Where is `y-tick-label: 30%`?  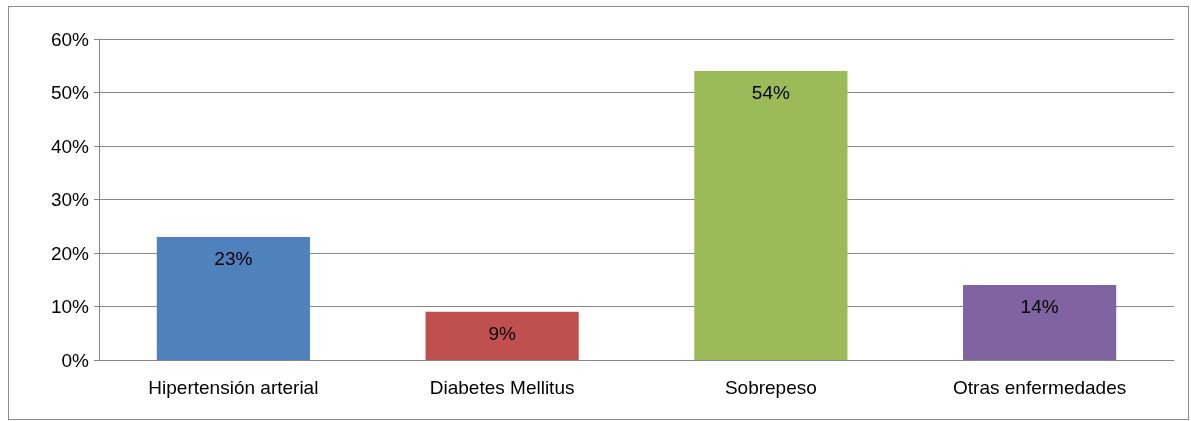 y-tick-label: 30% is located at coordinates (70, 199).